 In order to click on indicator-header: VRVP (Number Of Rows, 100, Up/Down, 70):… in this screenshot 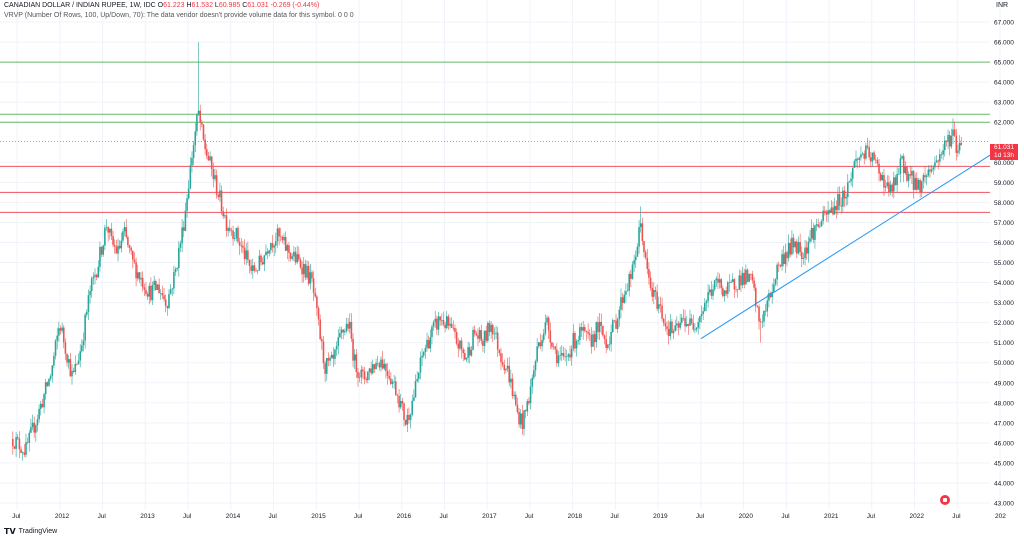, I will do `click(179, 15)`.